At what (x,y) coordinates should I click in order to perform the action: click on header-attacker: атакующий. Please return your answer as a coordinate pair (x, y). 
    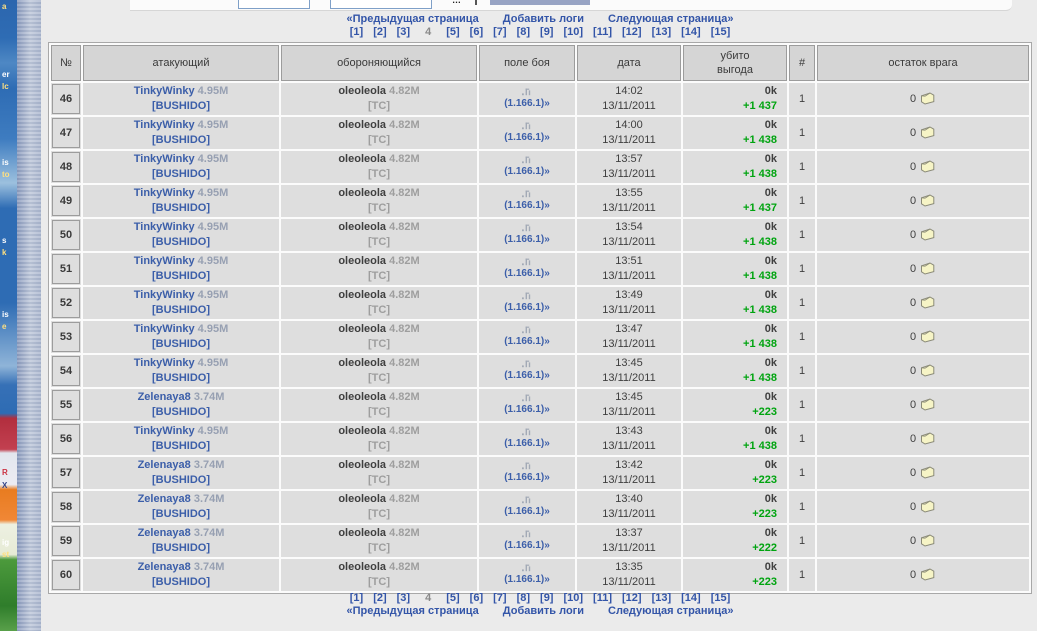
    Looking at the image, I should click on (181, 63).